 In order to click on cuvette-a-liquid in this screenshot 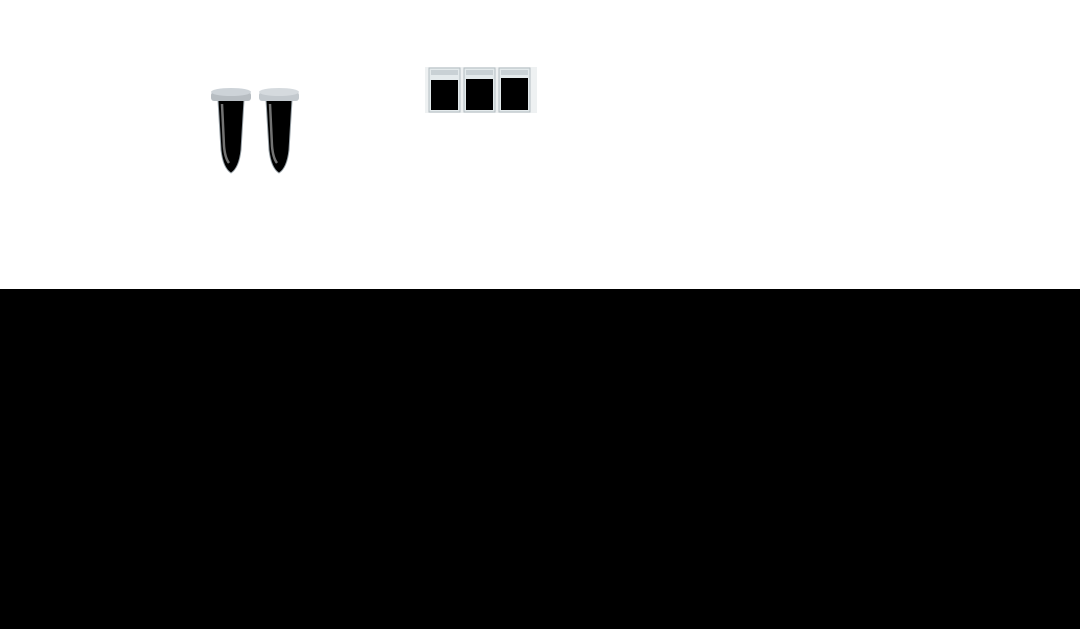, I will do `click(444, 95)`.